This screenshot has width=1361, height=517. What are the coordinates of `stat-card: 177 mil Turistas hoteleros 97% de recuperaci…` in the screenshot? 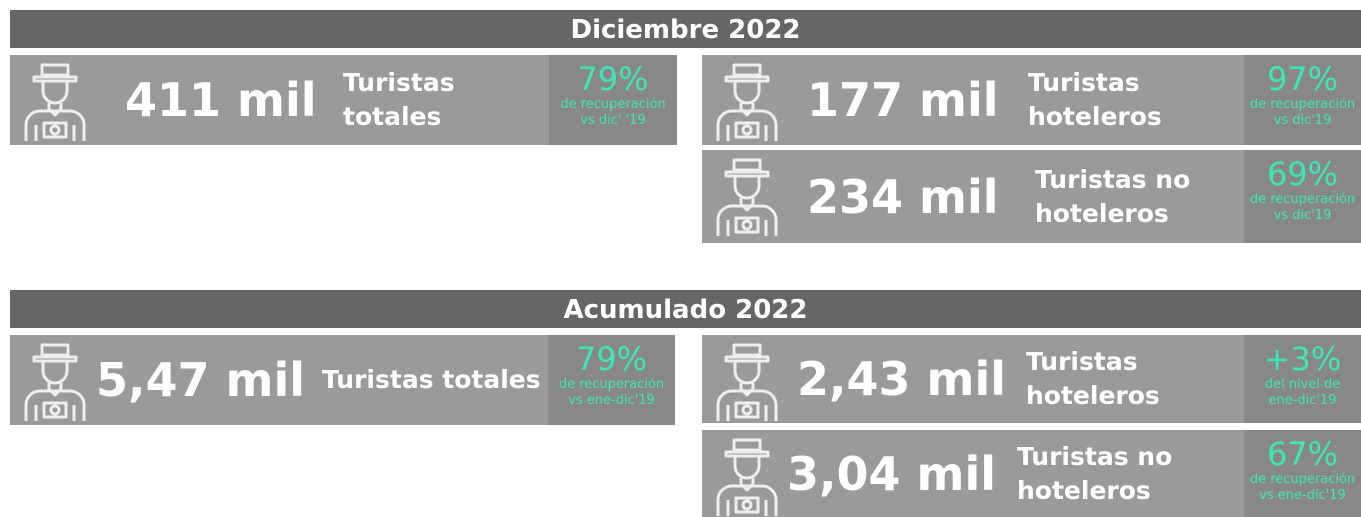 It's located at (1031, 100).